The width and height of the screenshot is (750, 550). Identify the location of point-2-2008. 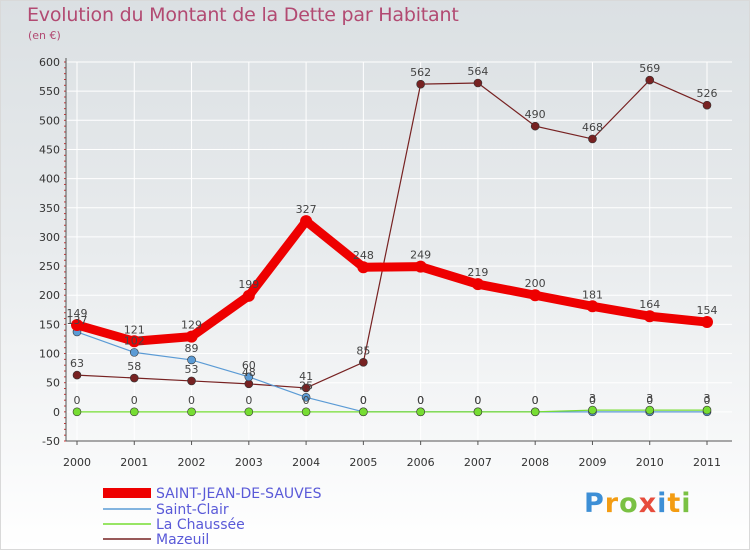
(535, 412).